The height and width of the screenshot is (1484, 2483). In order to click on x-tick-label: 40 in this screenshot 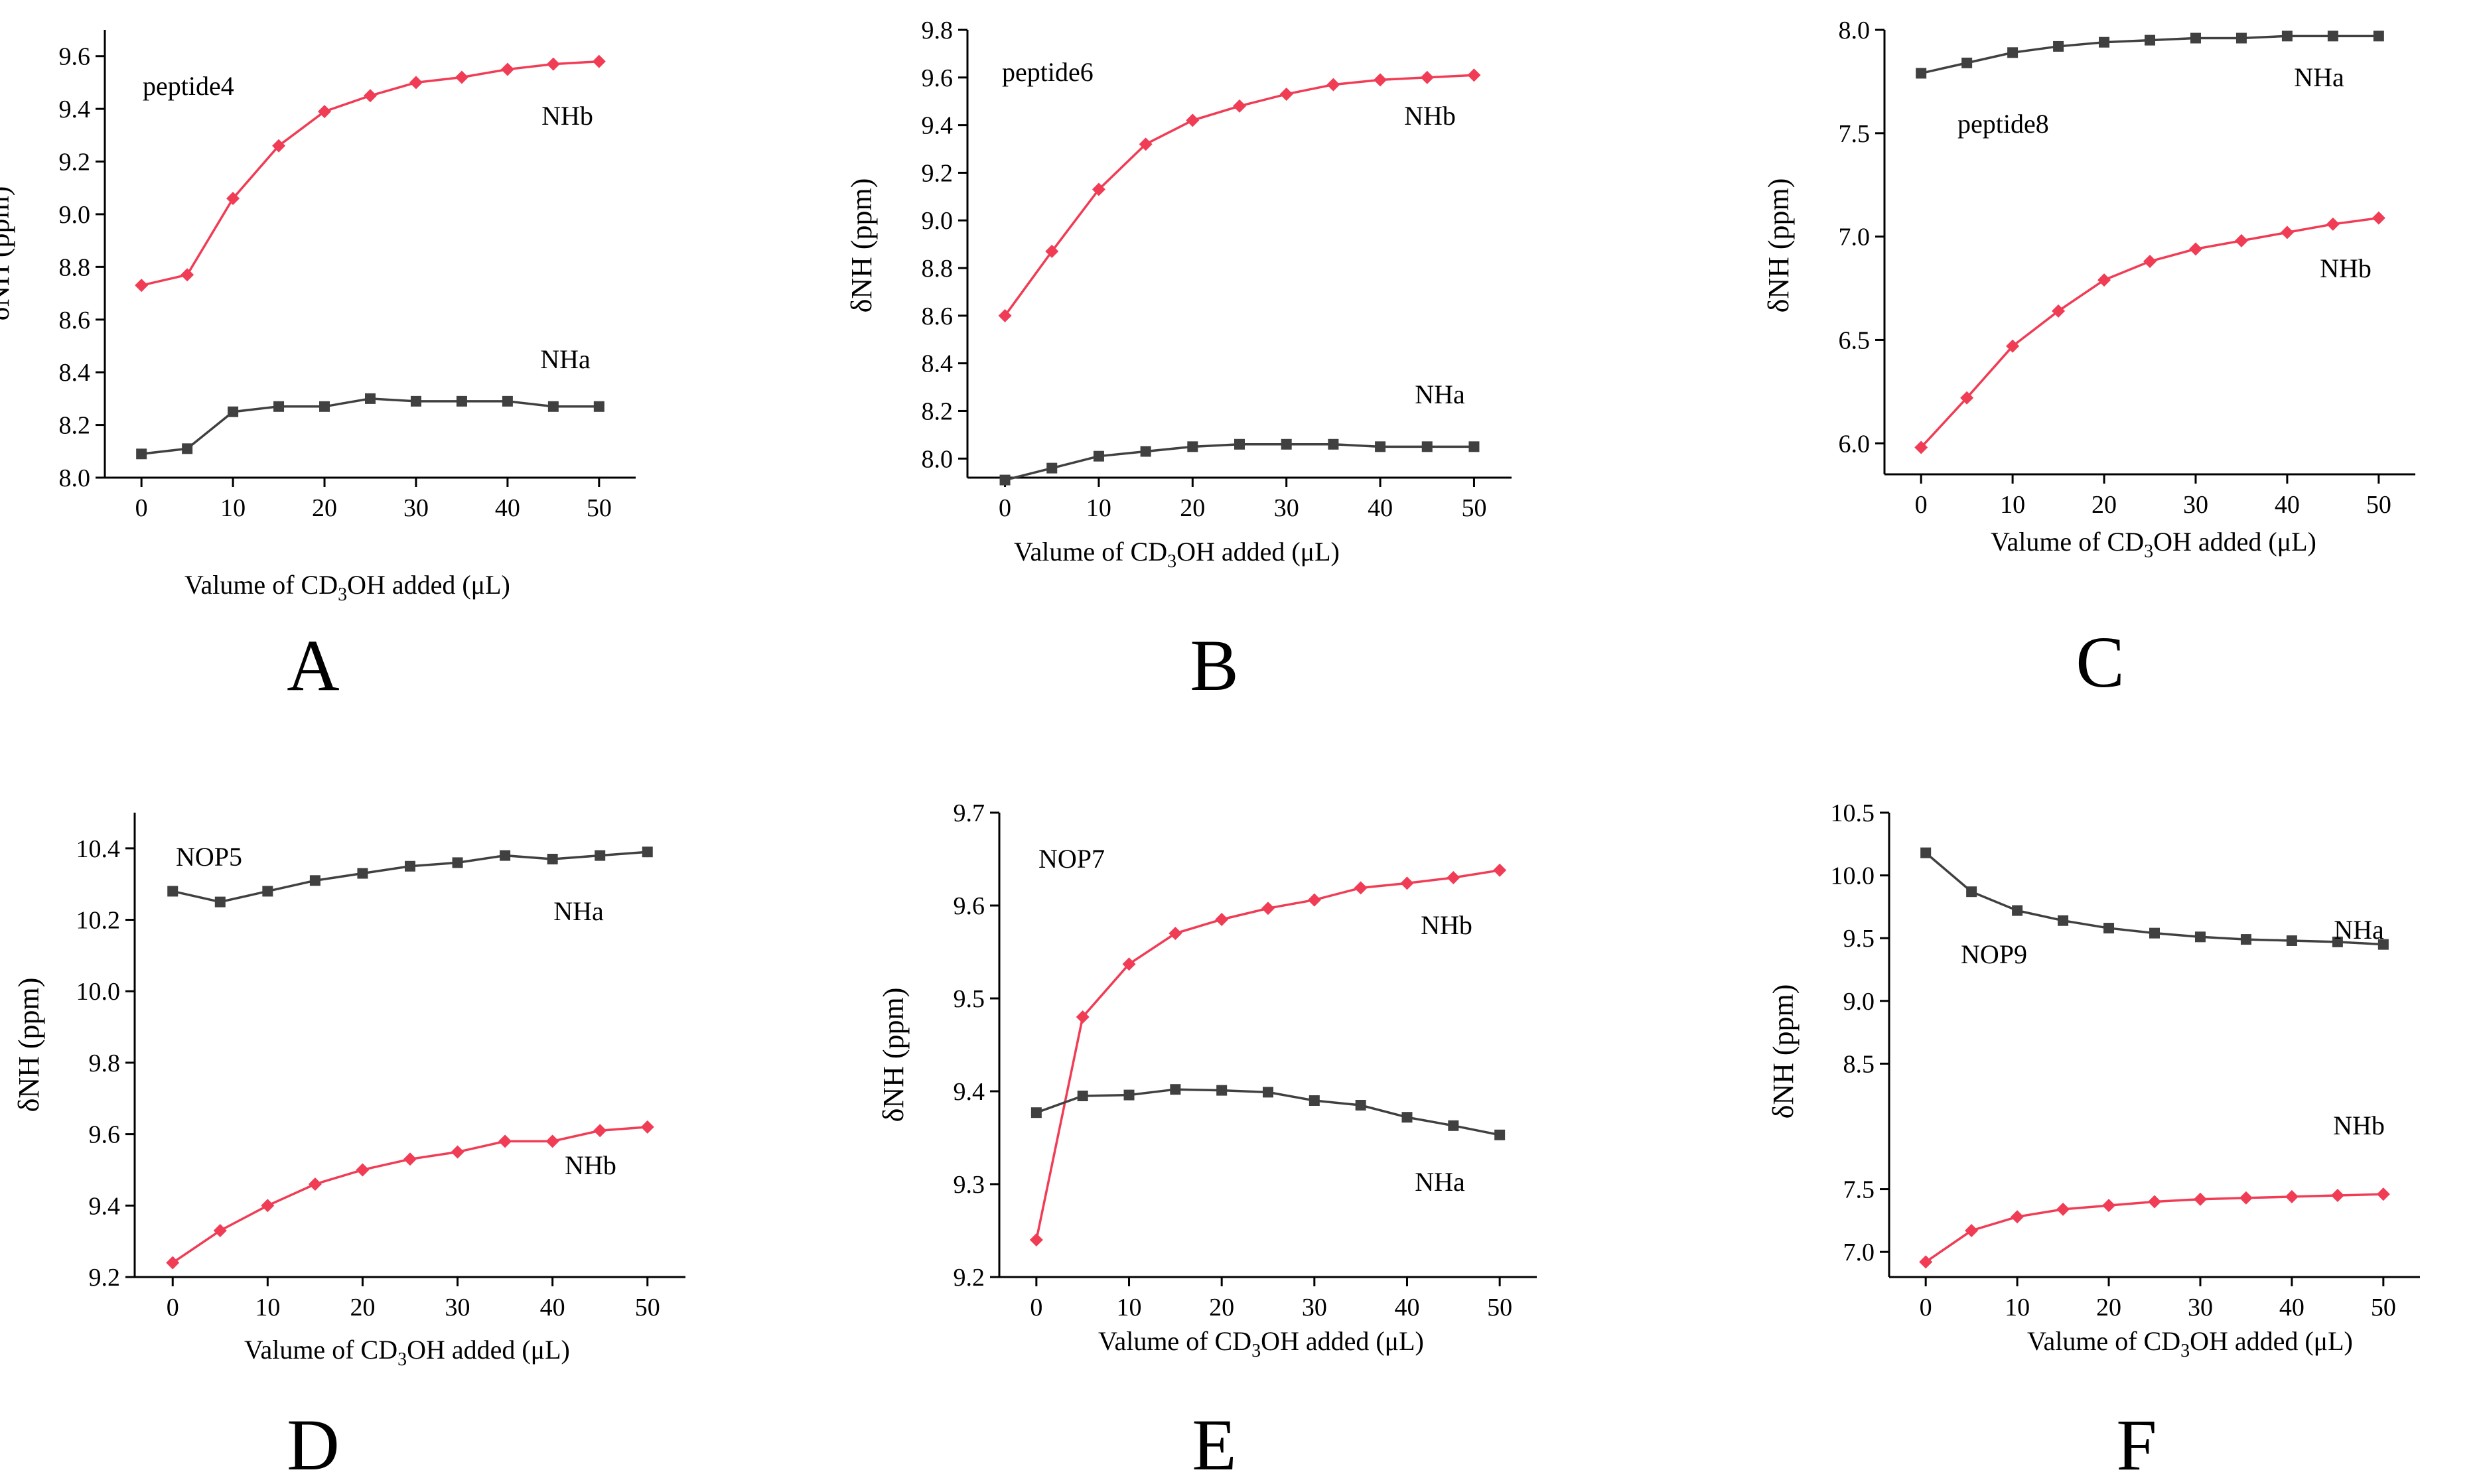, I will do `click(2287, 505)`.